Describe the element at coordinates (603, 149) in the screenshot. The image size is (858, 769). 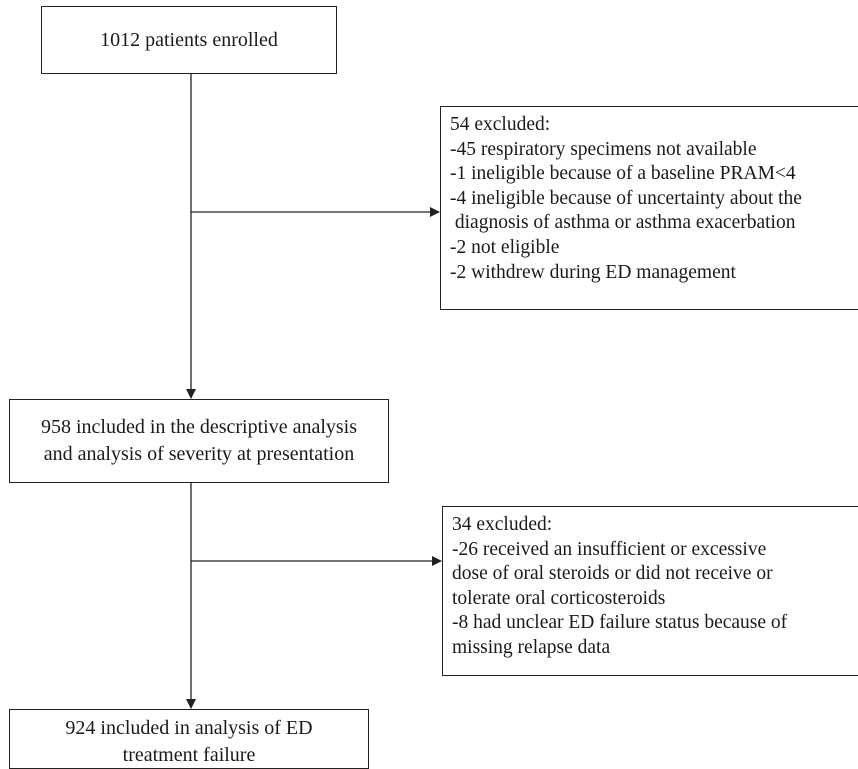
I see `exclusion-first-item: -45 respiratory specimens not available` at that location.